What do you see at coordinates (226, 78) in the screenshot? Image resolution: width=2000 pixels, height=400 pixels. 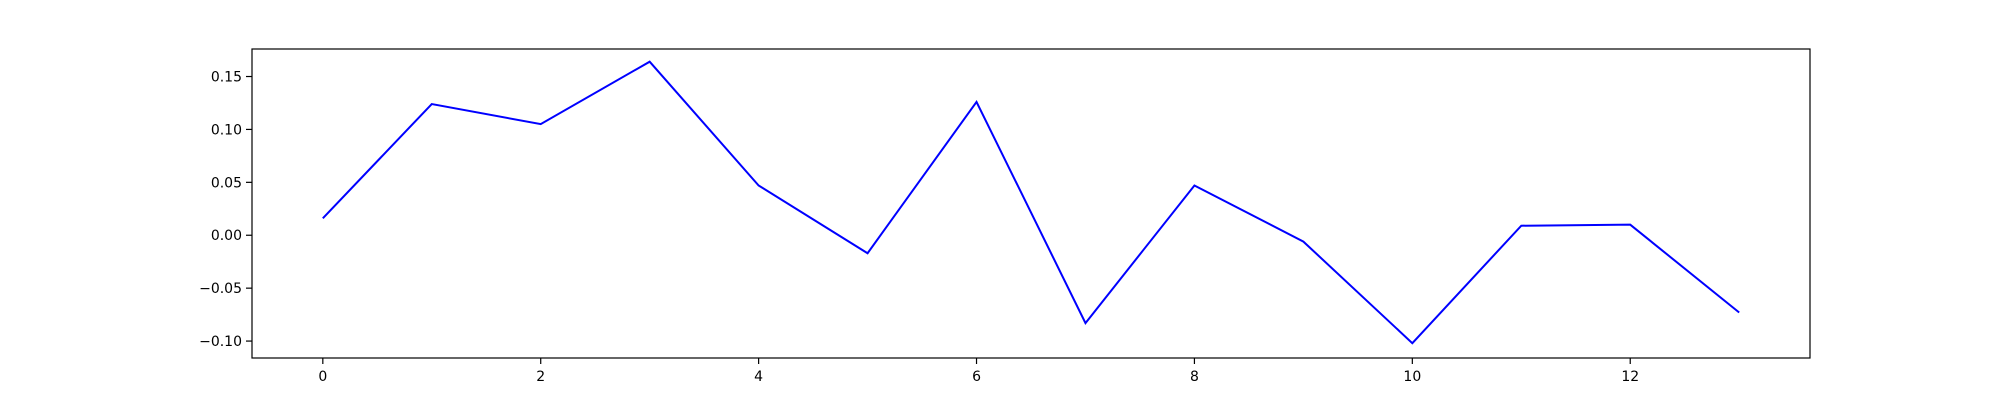 I see `y-tick-label: 0.15` at bounding box center [226, 78].